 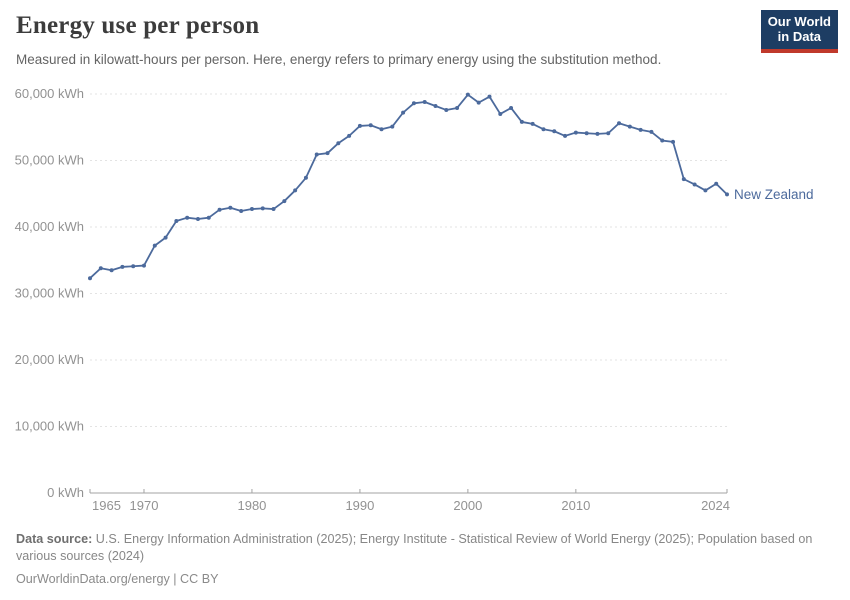 I want to click on x-axis-label: 1965, so click(x=106, y=505).